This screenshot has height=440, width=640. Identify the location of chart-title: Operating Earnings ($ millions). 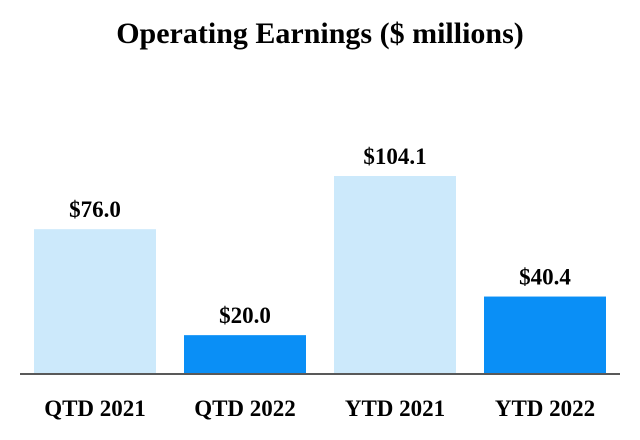
(320, 33).